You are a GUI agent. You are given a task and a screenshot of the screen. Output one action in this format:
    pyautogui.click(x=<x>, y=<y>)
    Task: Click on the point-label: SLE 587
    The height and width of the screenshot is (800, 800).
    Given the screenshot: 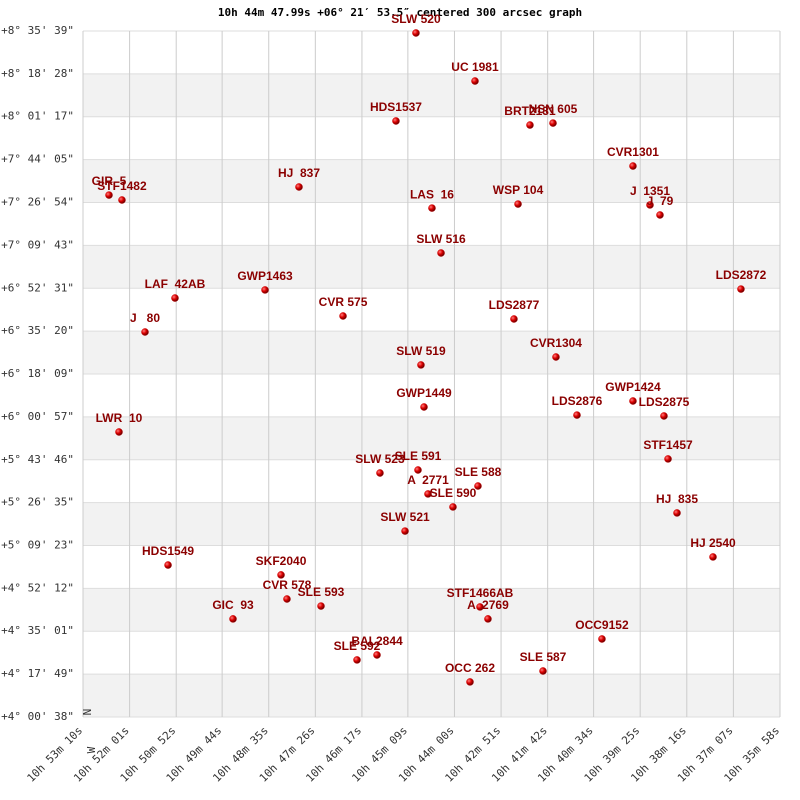 What is the action you would take?
    pyautogui.click(x=543, y=657)
    